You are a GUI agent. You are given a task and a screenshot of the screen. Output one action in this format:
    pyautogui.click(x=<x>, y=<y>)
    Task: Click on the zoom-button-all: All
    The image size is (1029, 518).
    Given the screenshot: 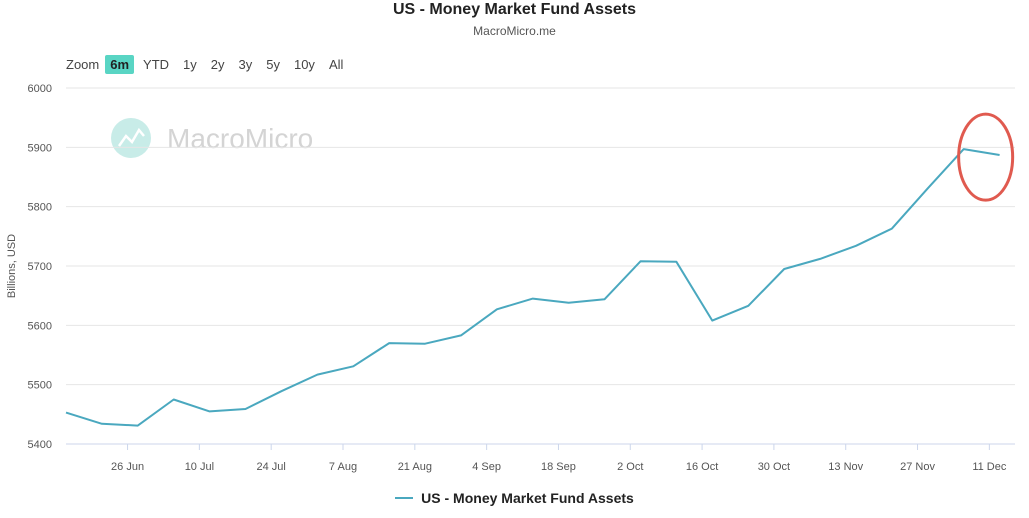 What is the action you would take?
    pyautogui.click(x=336, y=64)
    